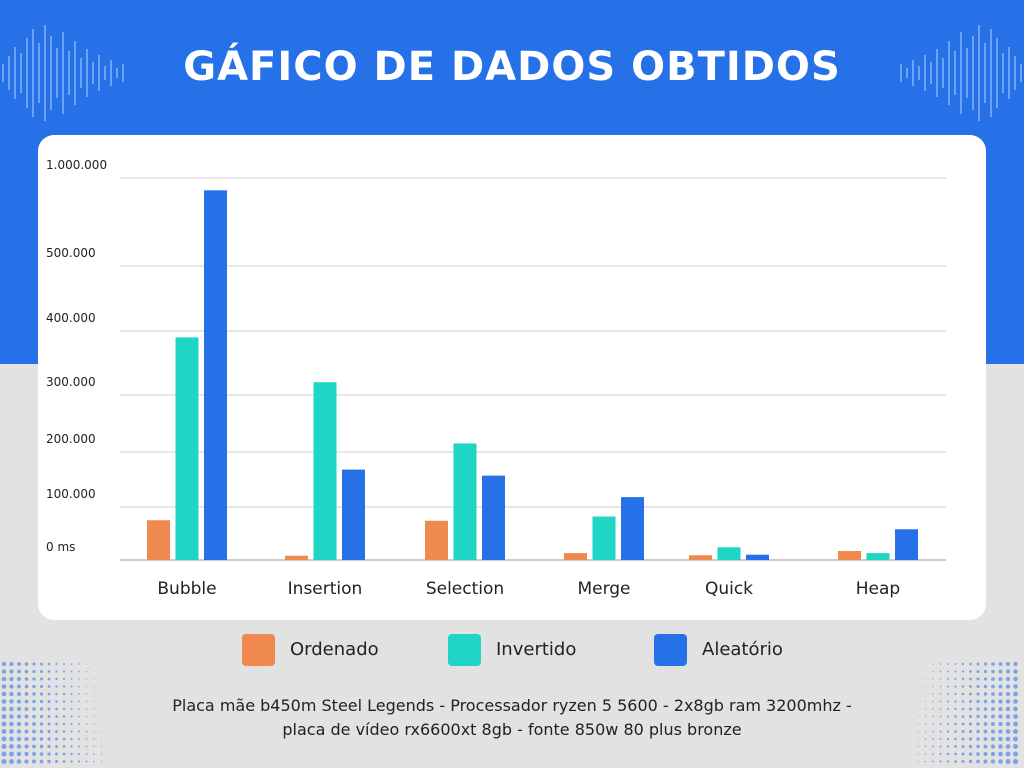 Image resolution: width=1024 pixels, height=768 pixels. What do you see at coordinates (742, 649) in the screenshot?
I see `legend-label-aleatorio: Aleatório` at bounding box center [742, 649].